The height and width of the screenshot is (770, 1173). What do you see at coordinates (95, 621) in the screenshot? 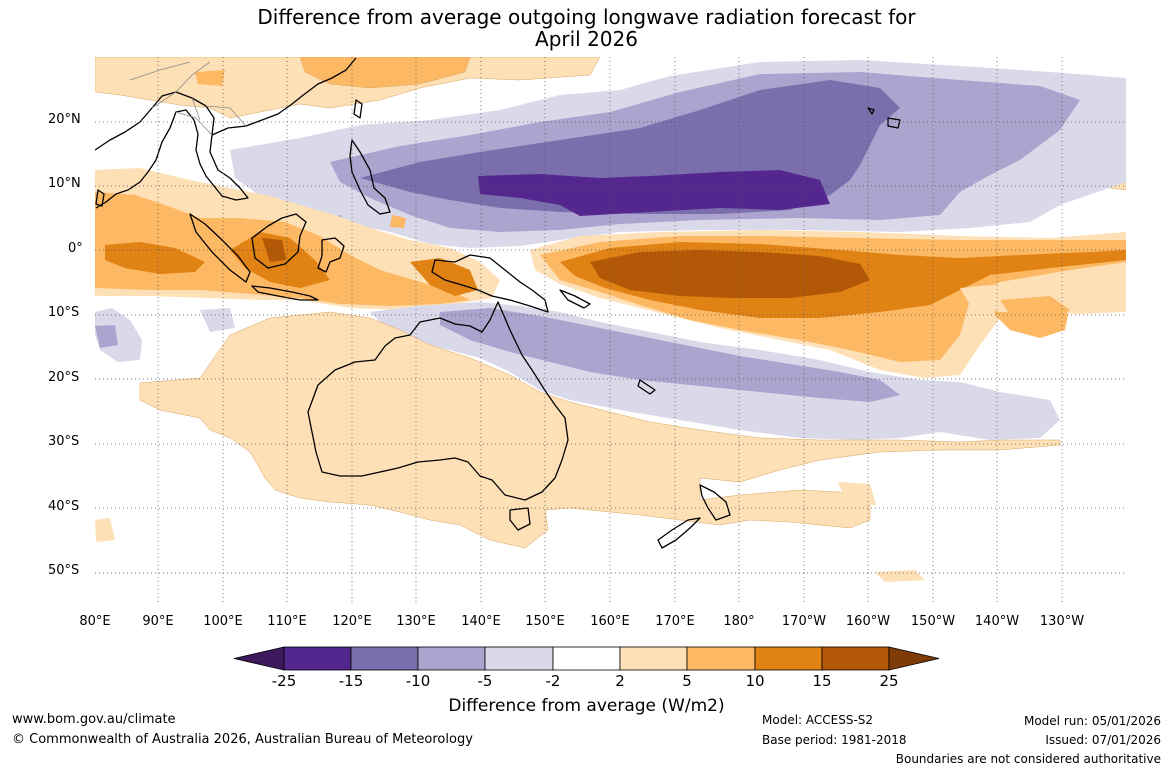
I see `lon-label: 80°E` at bounding box center [95, 621].